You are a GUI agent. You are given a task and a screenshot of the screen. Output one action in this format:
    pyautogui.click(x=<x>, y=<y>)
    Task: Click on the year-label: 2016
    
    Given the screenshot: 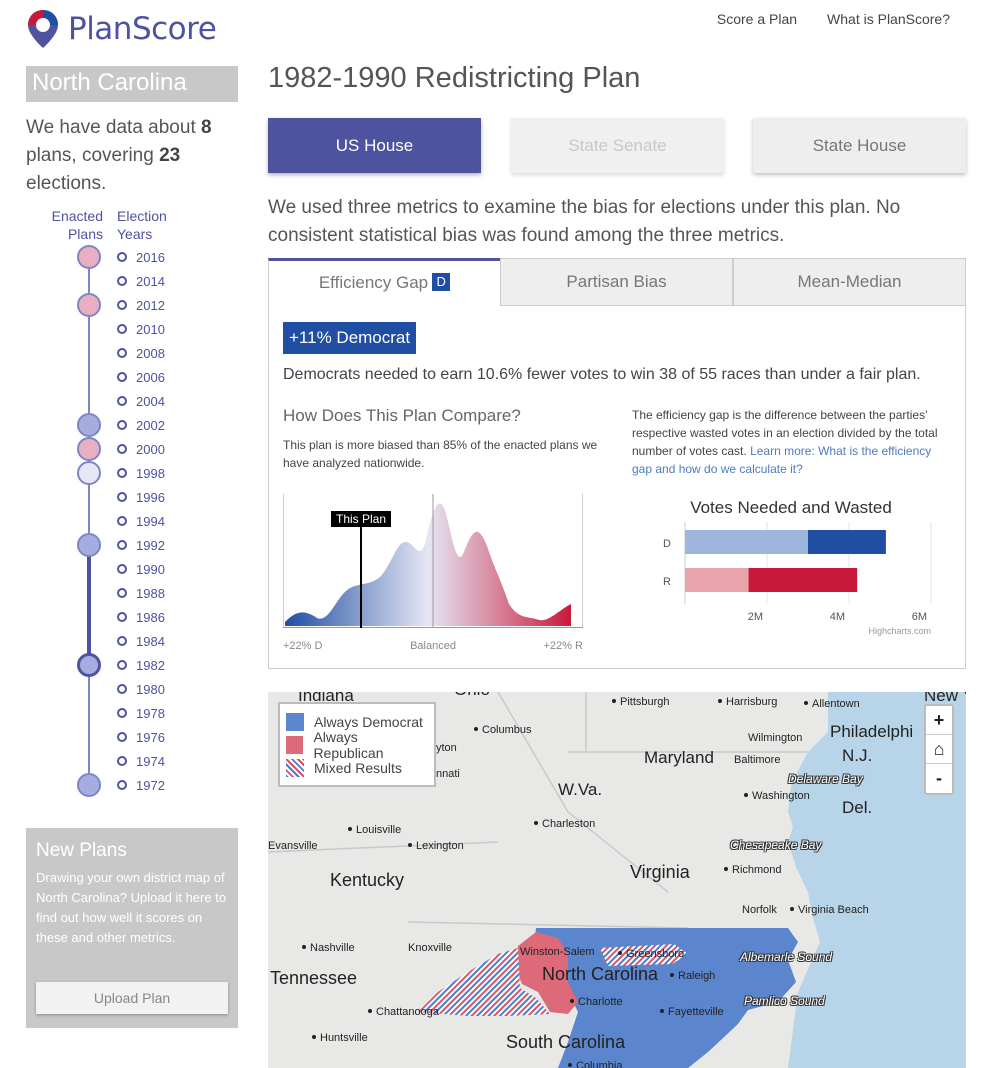 What is the action you would take?
    pyautogui.click(x=150, y=257)
    